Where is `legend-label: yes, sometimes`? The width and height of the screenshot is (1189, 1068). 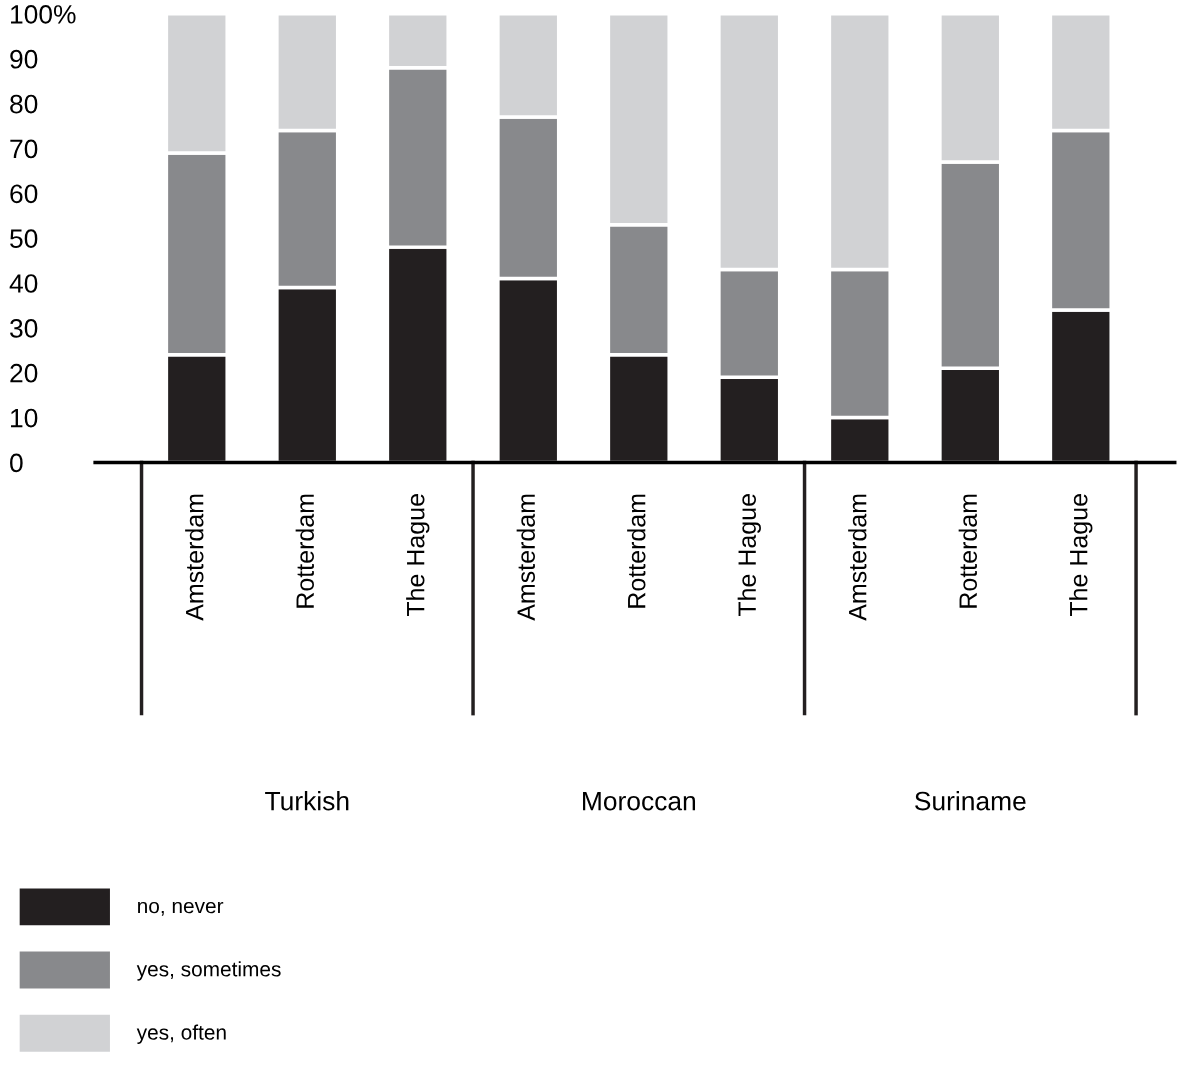 legend-label: yes, sometimes is located at coordinates (208, 971).